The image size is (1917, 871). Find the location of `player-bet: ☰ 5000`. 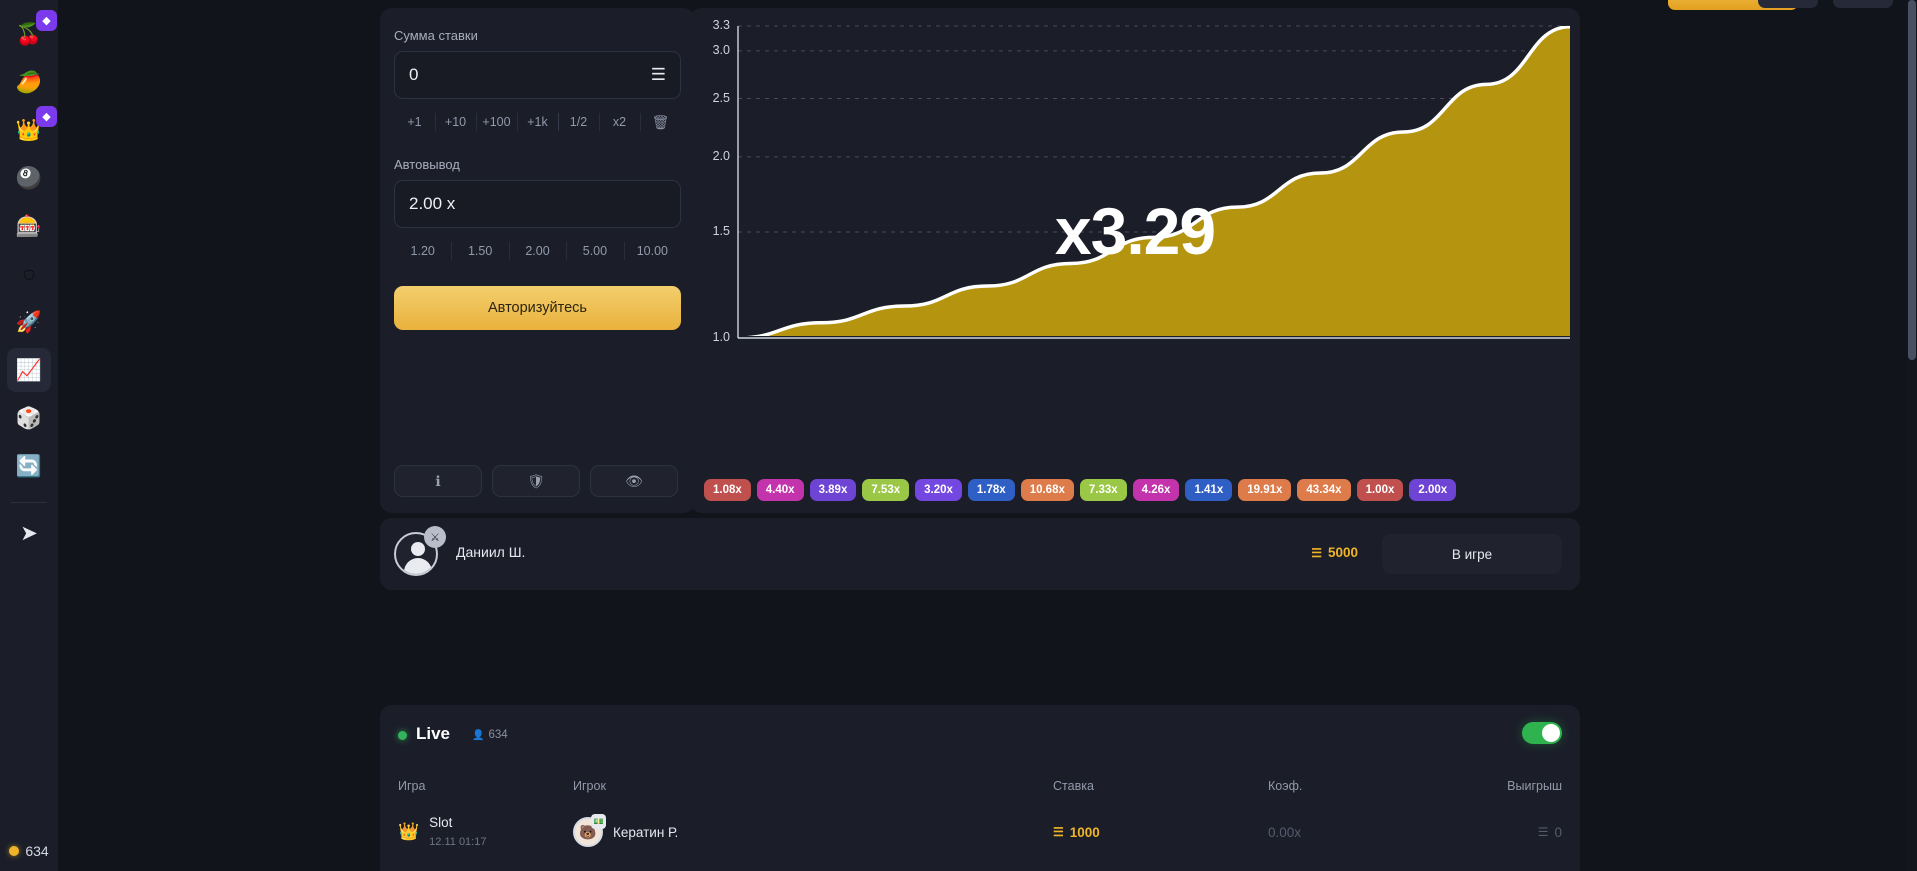

player-bet: ☰ 5000 is located at coordinates (1334, 552).